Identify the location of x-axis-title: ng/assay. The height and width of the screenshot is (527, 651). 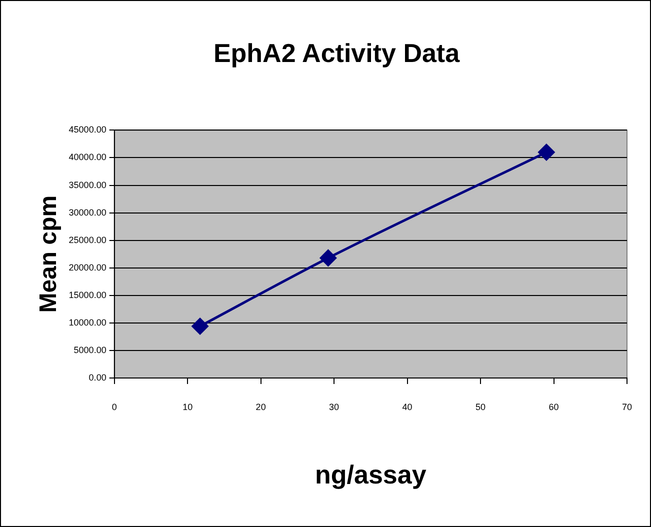
(371, 475).